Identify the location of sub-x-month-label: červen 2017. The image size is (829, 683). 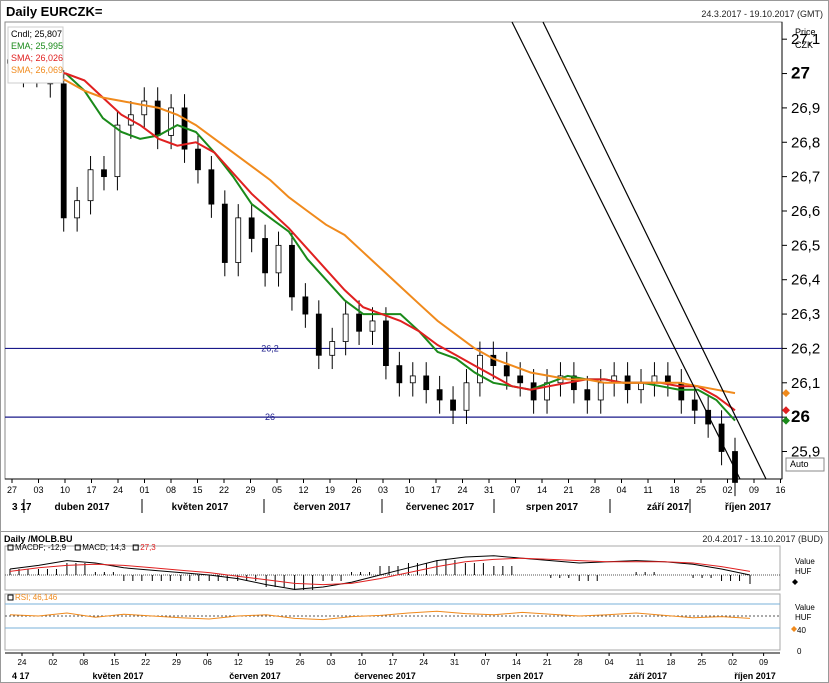
(255, 676).